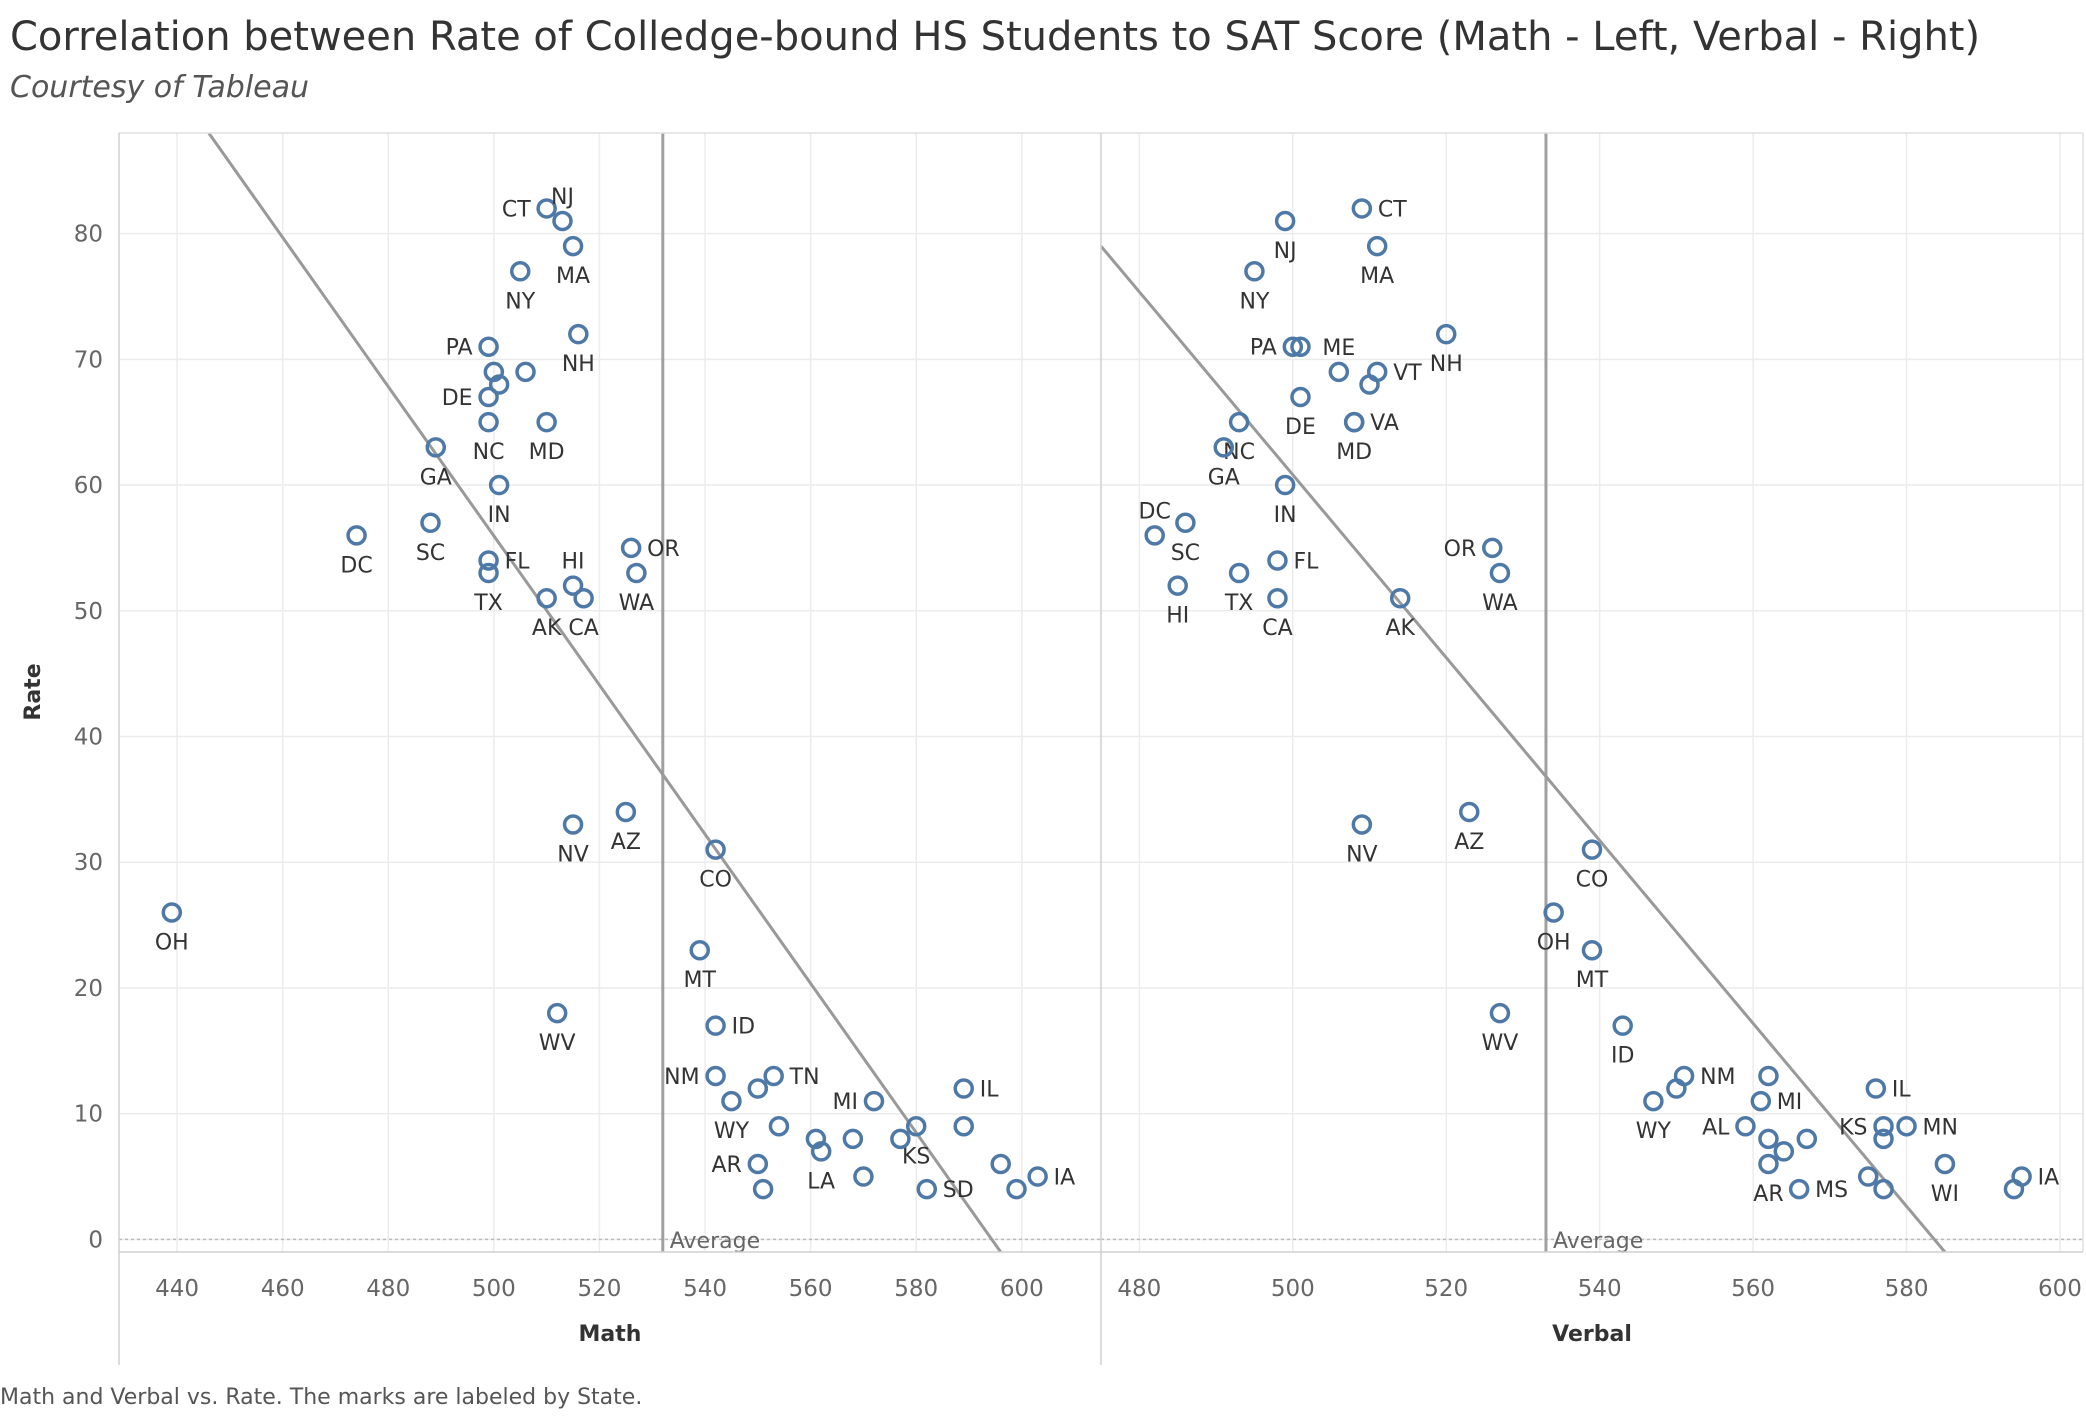 Image resolution: width=2086 pixels, height=1416 pixels. I want to click on point-label: NJ, so click(1285, 251).